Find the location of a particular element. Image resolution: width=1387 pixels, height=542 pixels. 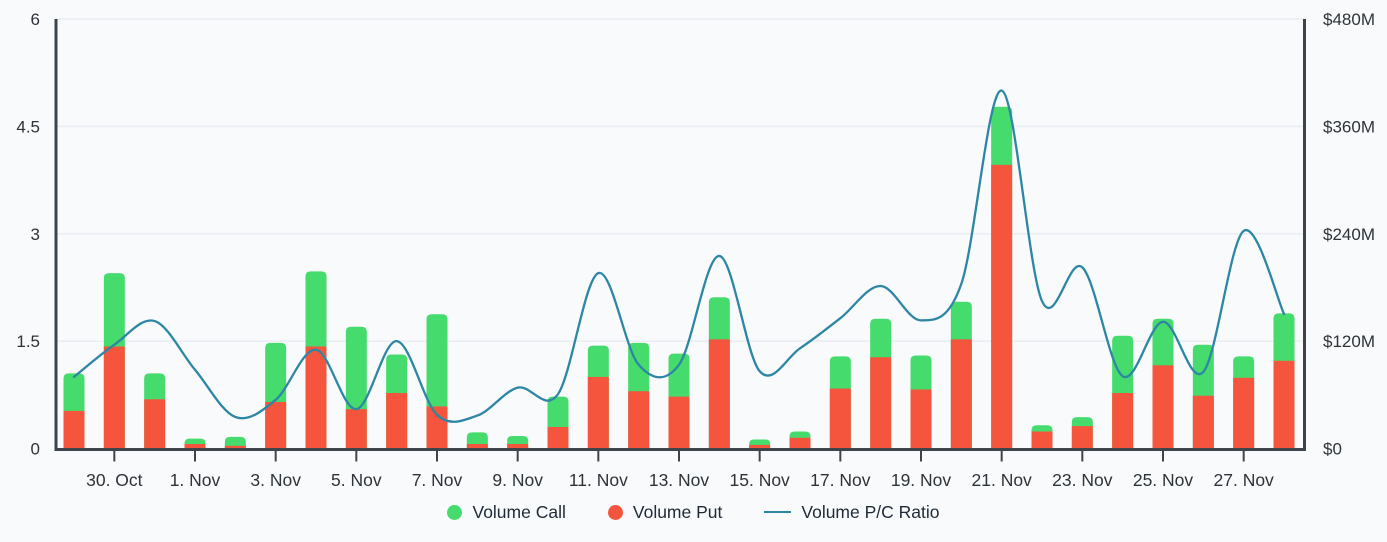

x-tick-label: 1. Nov is located at coordinates (195, 480).